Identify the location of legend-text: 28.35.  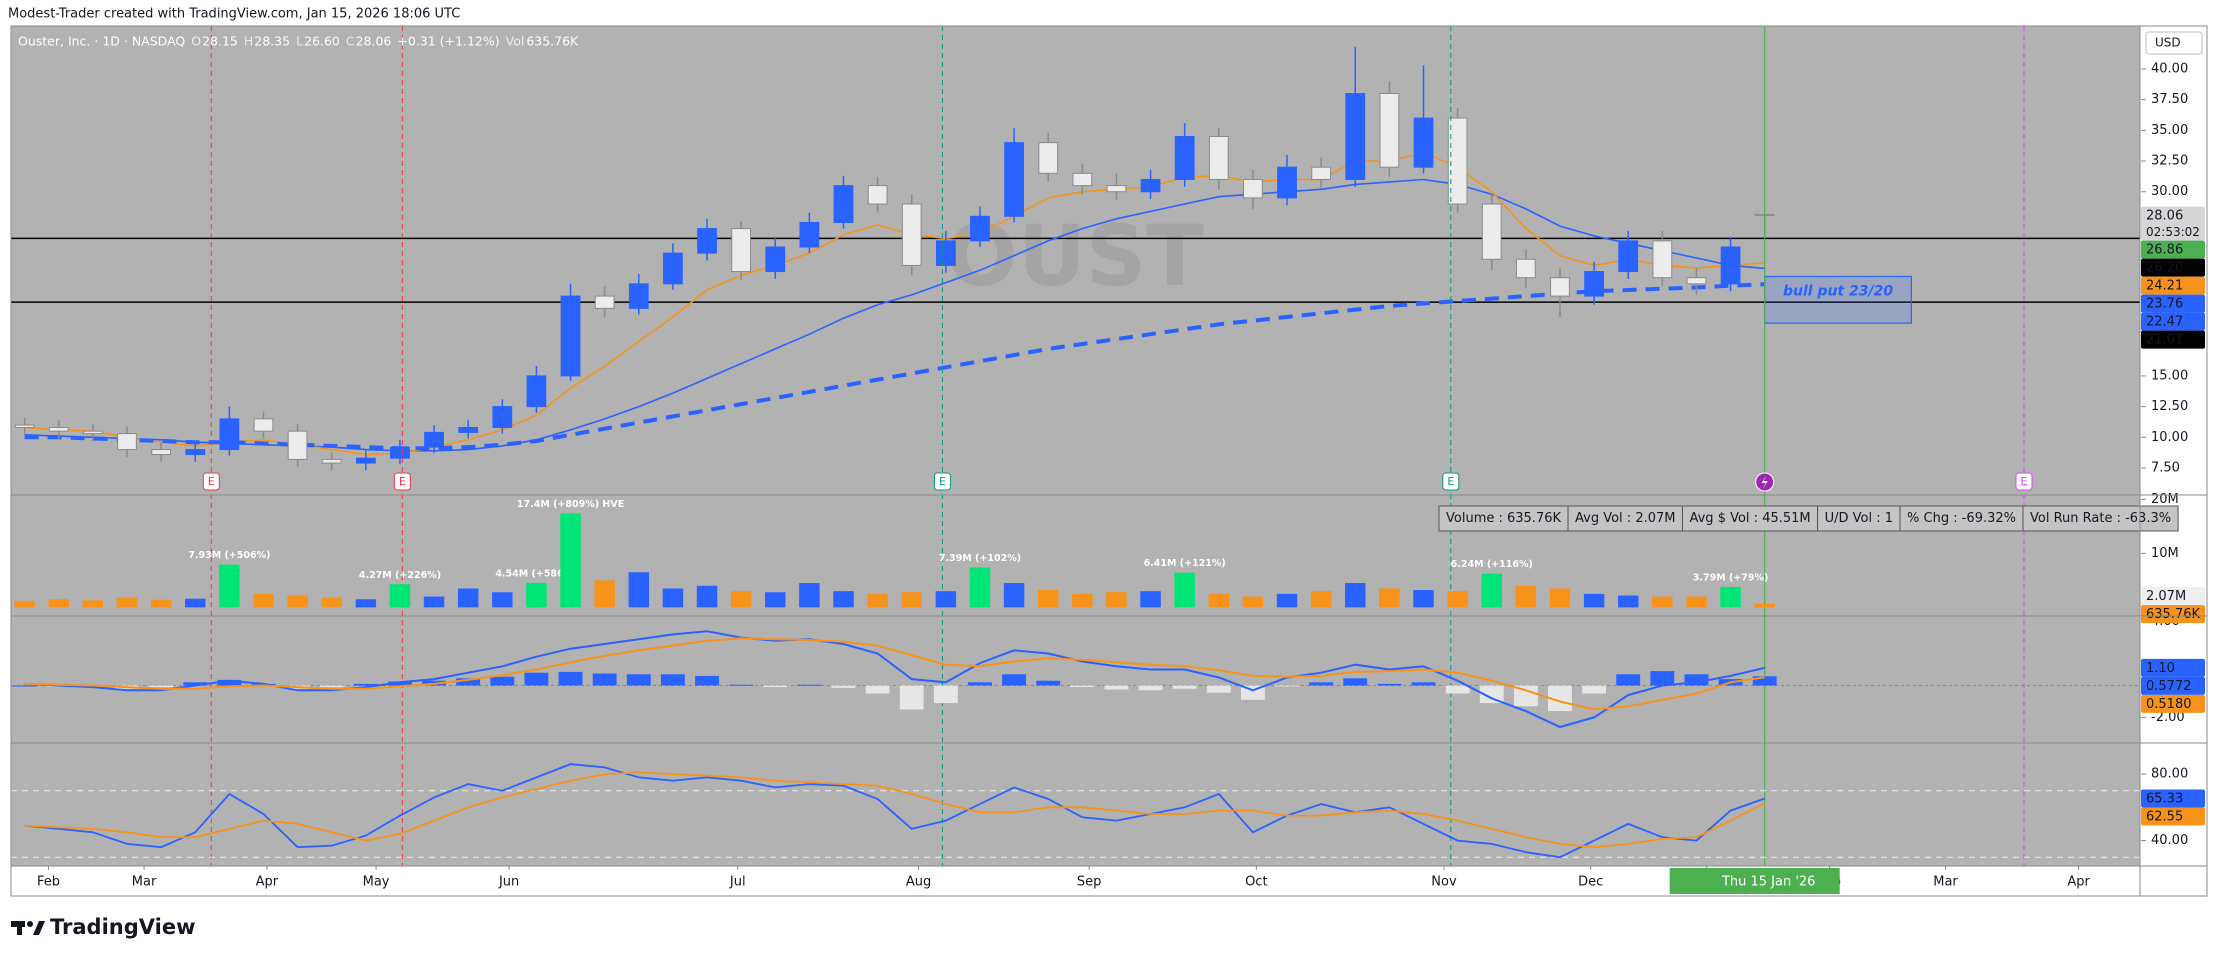
(272, 41).